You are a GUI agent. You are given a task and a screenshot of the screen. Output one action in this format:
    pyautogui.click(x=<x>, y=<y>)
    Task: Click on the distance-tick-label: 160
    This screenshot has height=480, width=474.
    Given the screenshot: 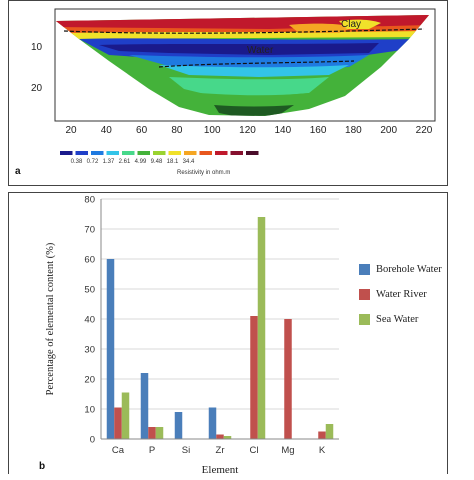 What is the action you would take?
    pyautogui.click(x=318, y=130)
    